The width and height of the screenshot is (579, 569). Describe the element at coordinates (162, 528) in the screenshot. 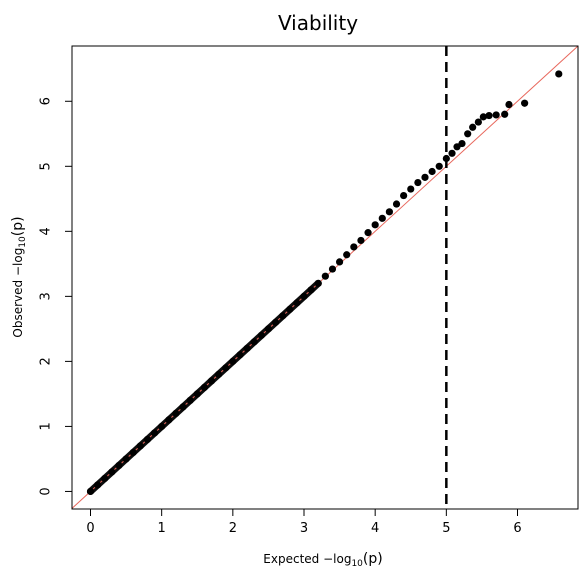

I see `x-tick-label: 1` at that location.